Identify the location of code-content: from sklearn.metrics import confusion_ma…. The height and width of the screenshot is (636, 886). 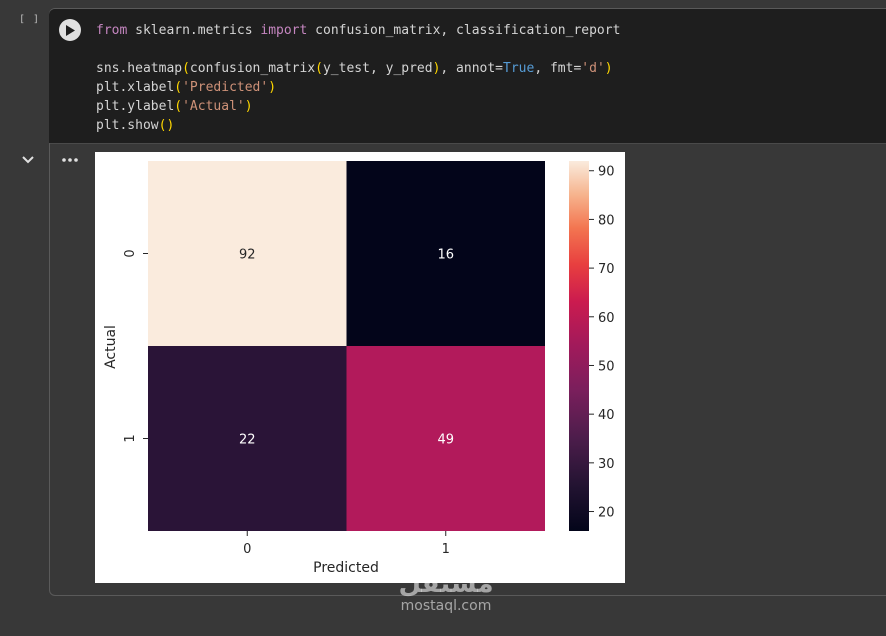
(358, 78).